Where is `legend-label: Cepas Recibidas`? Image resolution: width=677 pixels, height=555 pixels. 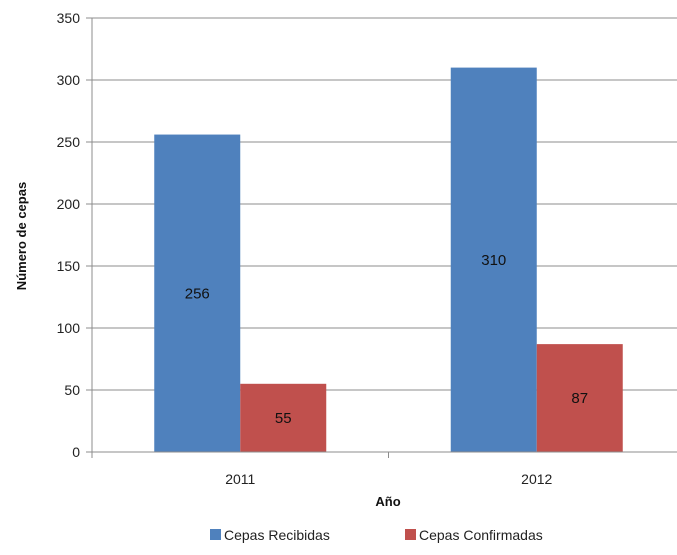 legend-label: Cepas Recibidas is located at coordinates (277, 535).